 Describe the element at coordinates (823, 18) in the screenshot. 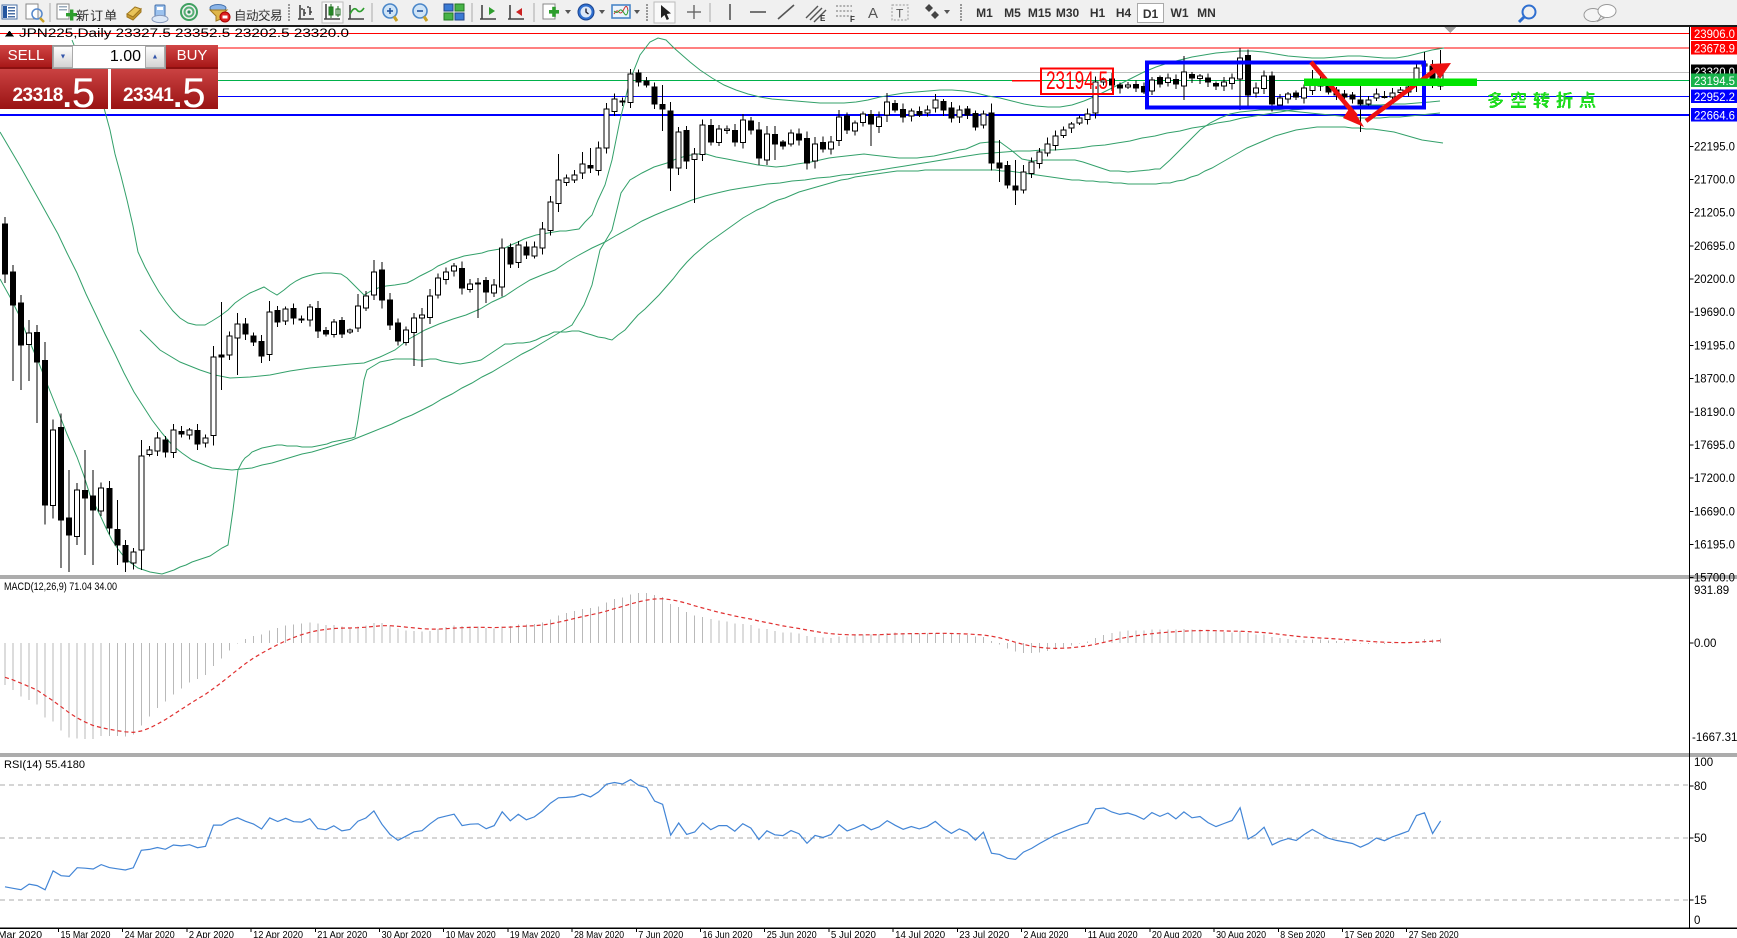

I see `svg-text: E` at that location.